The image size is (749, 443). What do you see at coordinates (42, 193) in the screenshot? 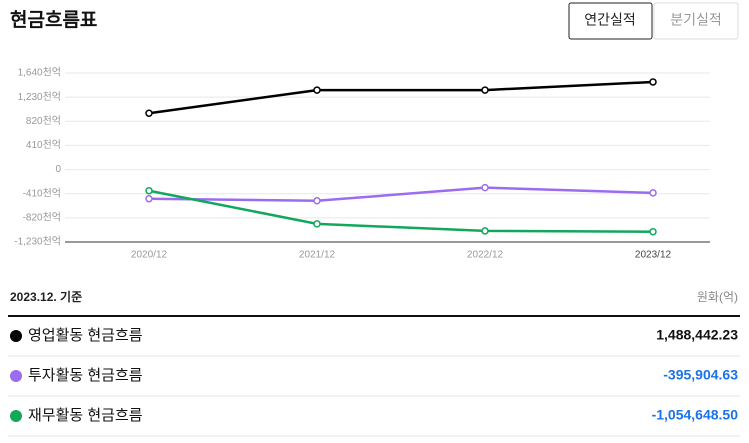
I see `y-tick-label: -410천억` at bounding box center [42, 193].